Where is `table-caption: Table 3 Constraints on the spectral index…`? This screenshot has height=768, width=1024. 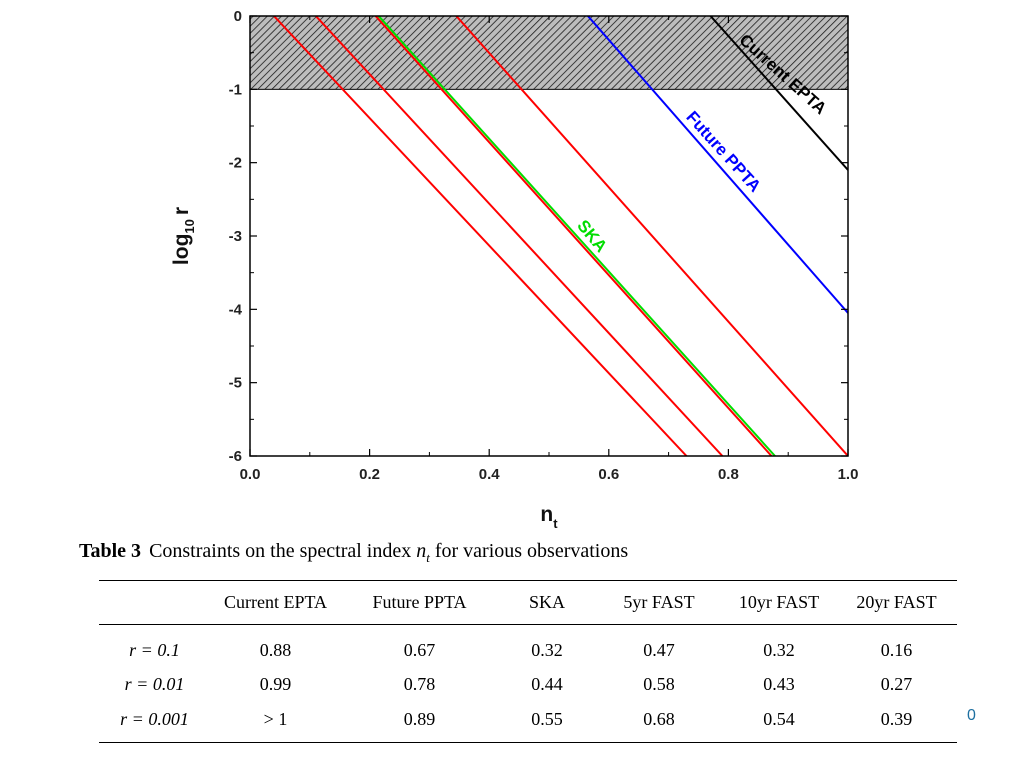
table-caption: Table 3 Constraints on the spectral index… is located at coordinates (519, 553).